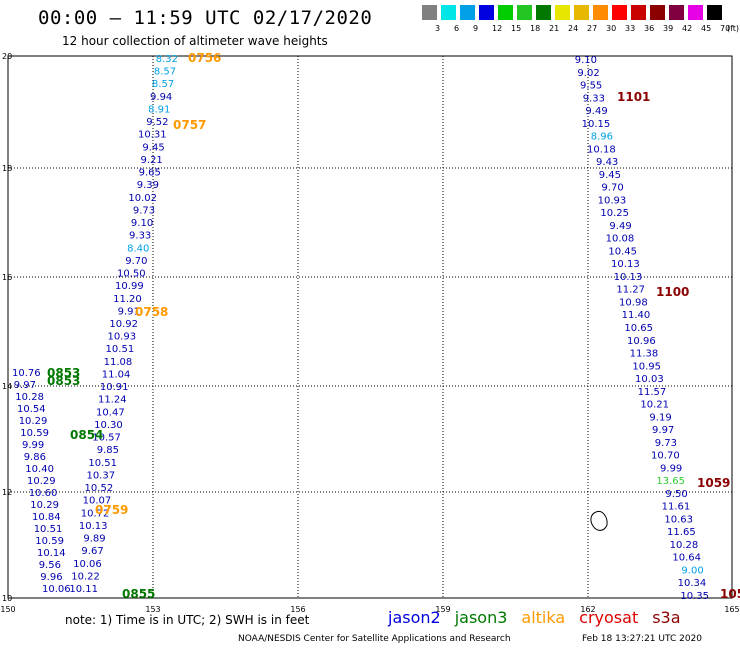 The width and height of the screenshot is (740, 650). I want to click on wave-height-label: 10.96, so click(641, 341).